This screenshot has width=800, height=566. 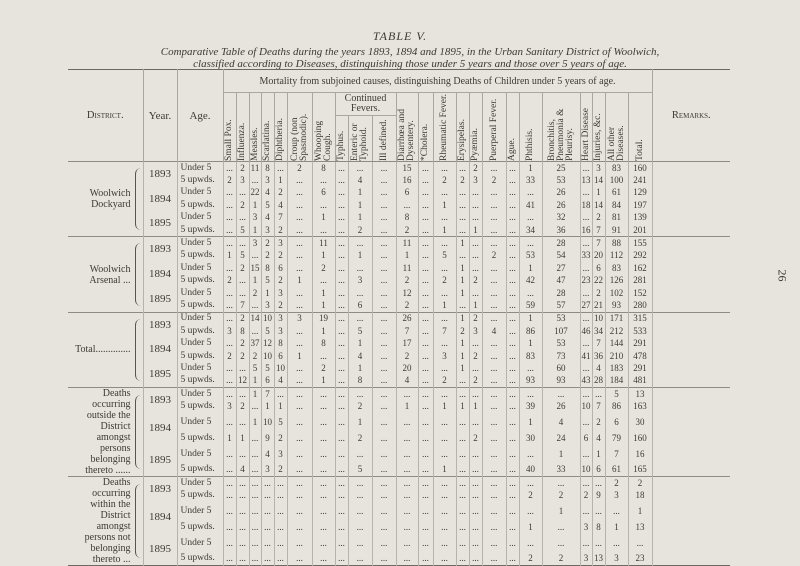 What do you see at coordinates (254, 217) in the screenshot?
I see `cell-measles: 3` at bounding box center [254, 217].